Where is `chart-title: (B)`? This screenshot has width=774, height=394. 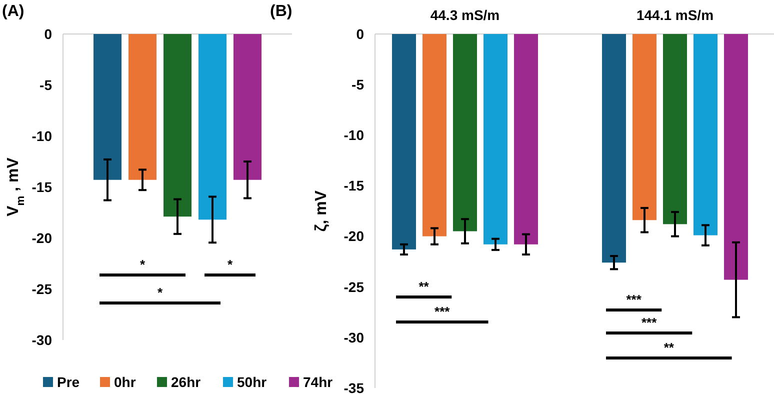 chart-title: (B) is located at coordinates (281, 11).